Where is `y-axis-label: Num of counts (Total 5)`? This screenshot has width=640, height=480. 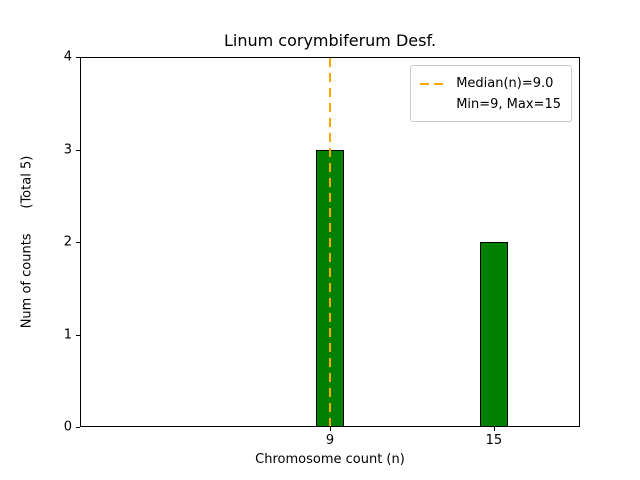 y-axis-label: Num of counts (Total 5) is located at coordinates (27, 242).